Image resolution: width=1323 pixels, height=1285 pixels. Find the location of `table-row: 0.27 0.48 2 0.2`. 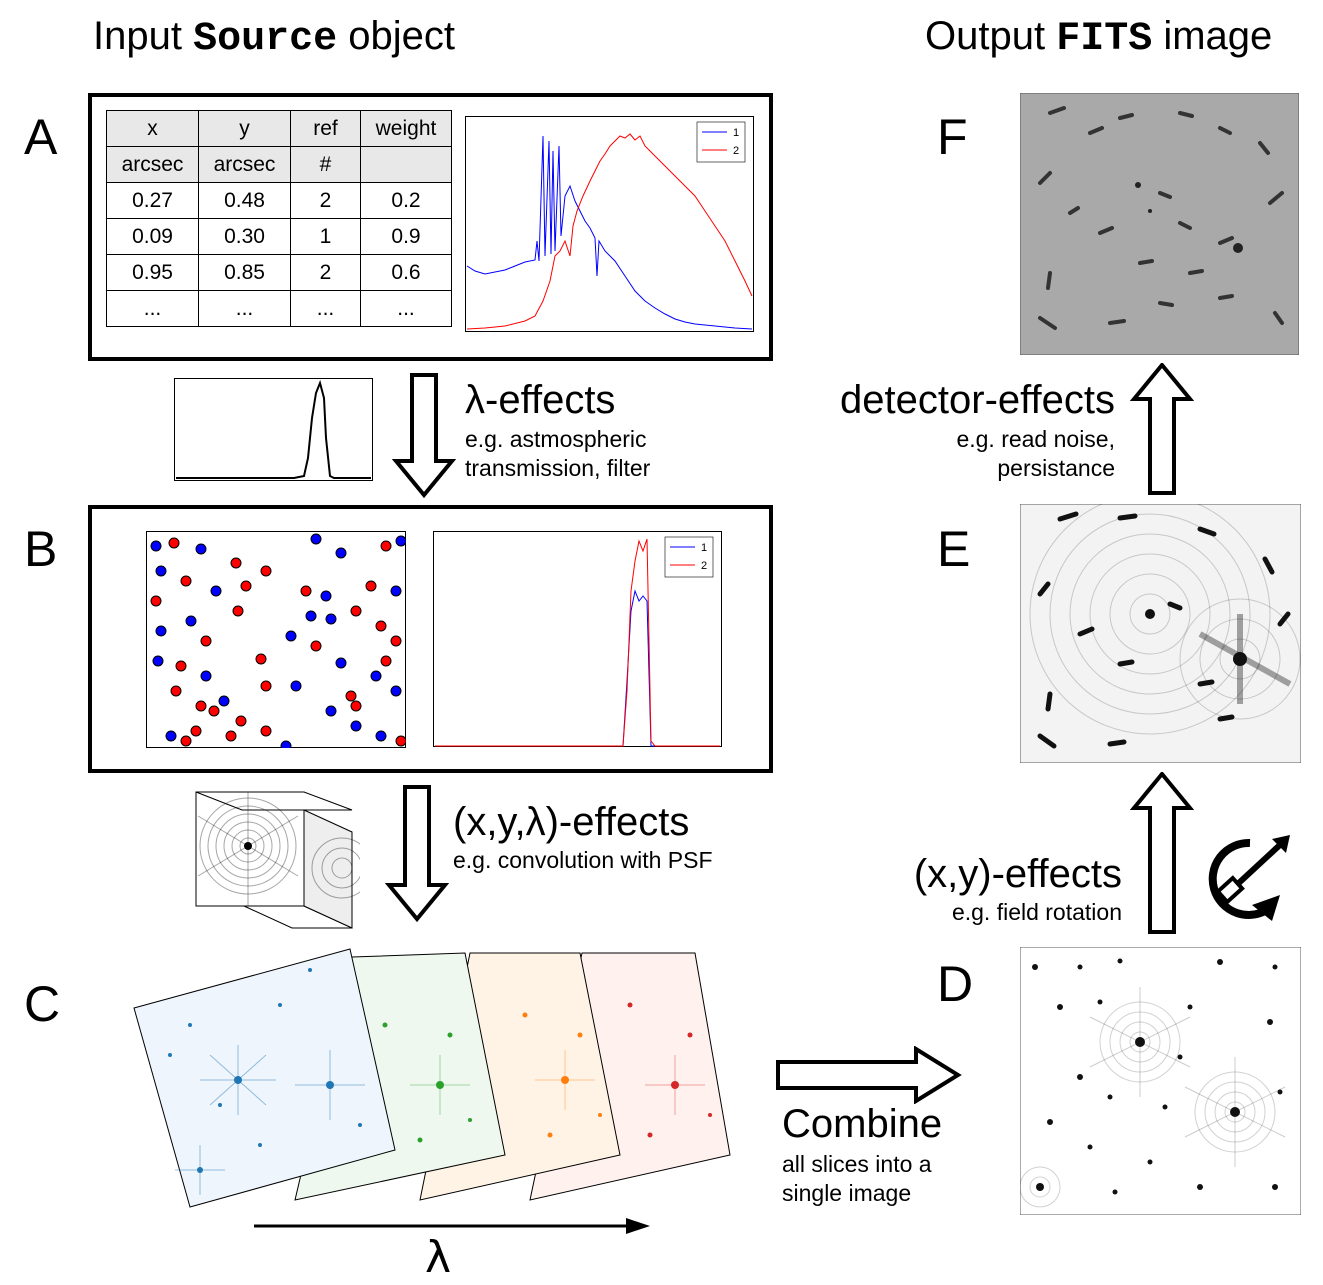

table-row: 0.27 0.48 2 0.2 is located at coordinates (279, 200).